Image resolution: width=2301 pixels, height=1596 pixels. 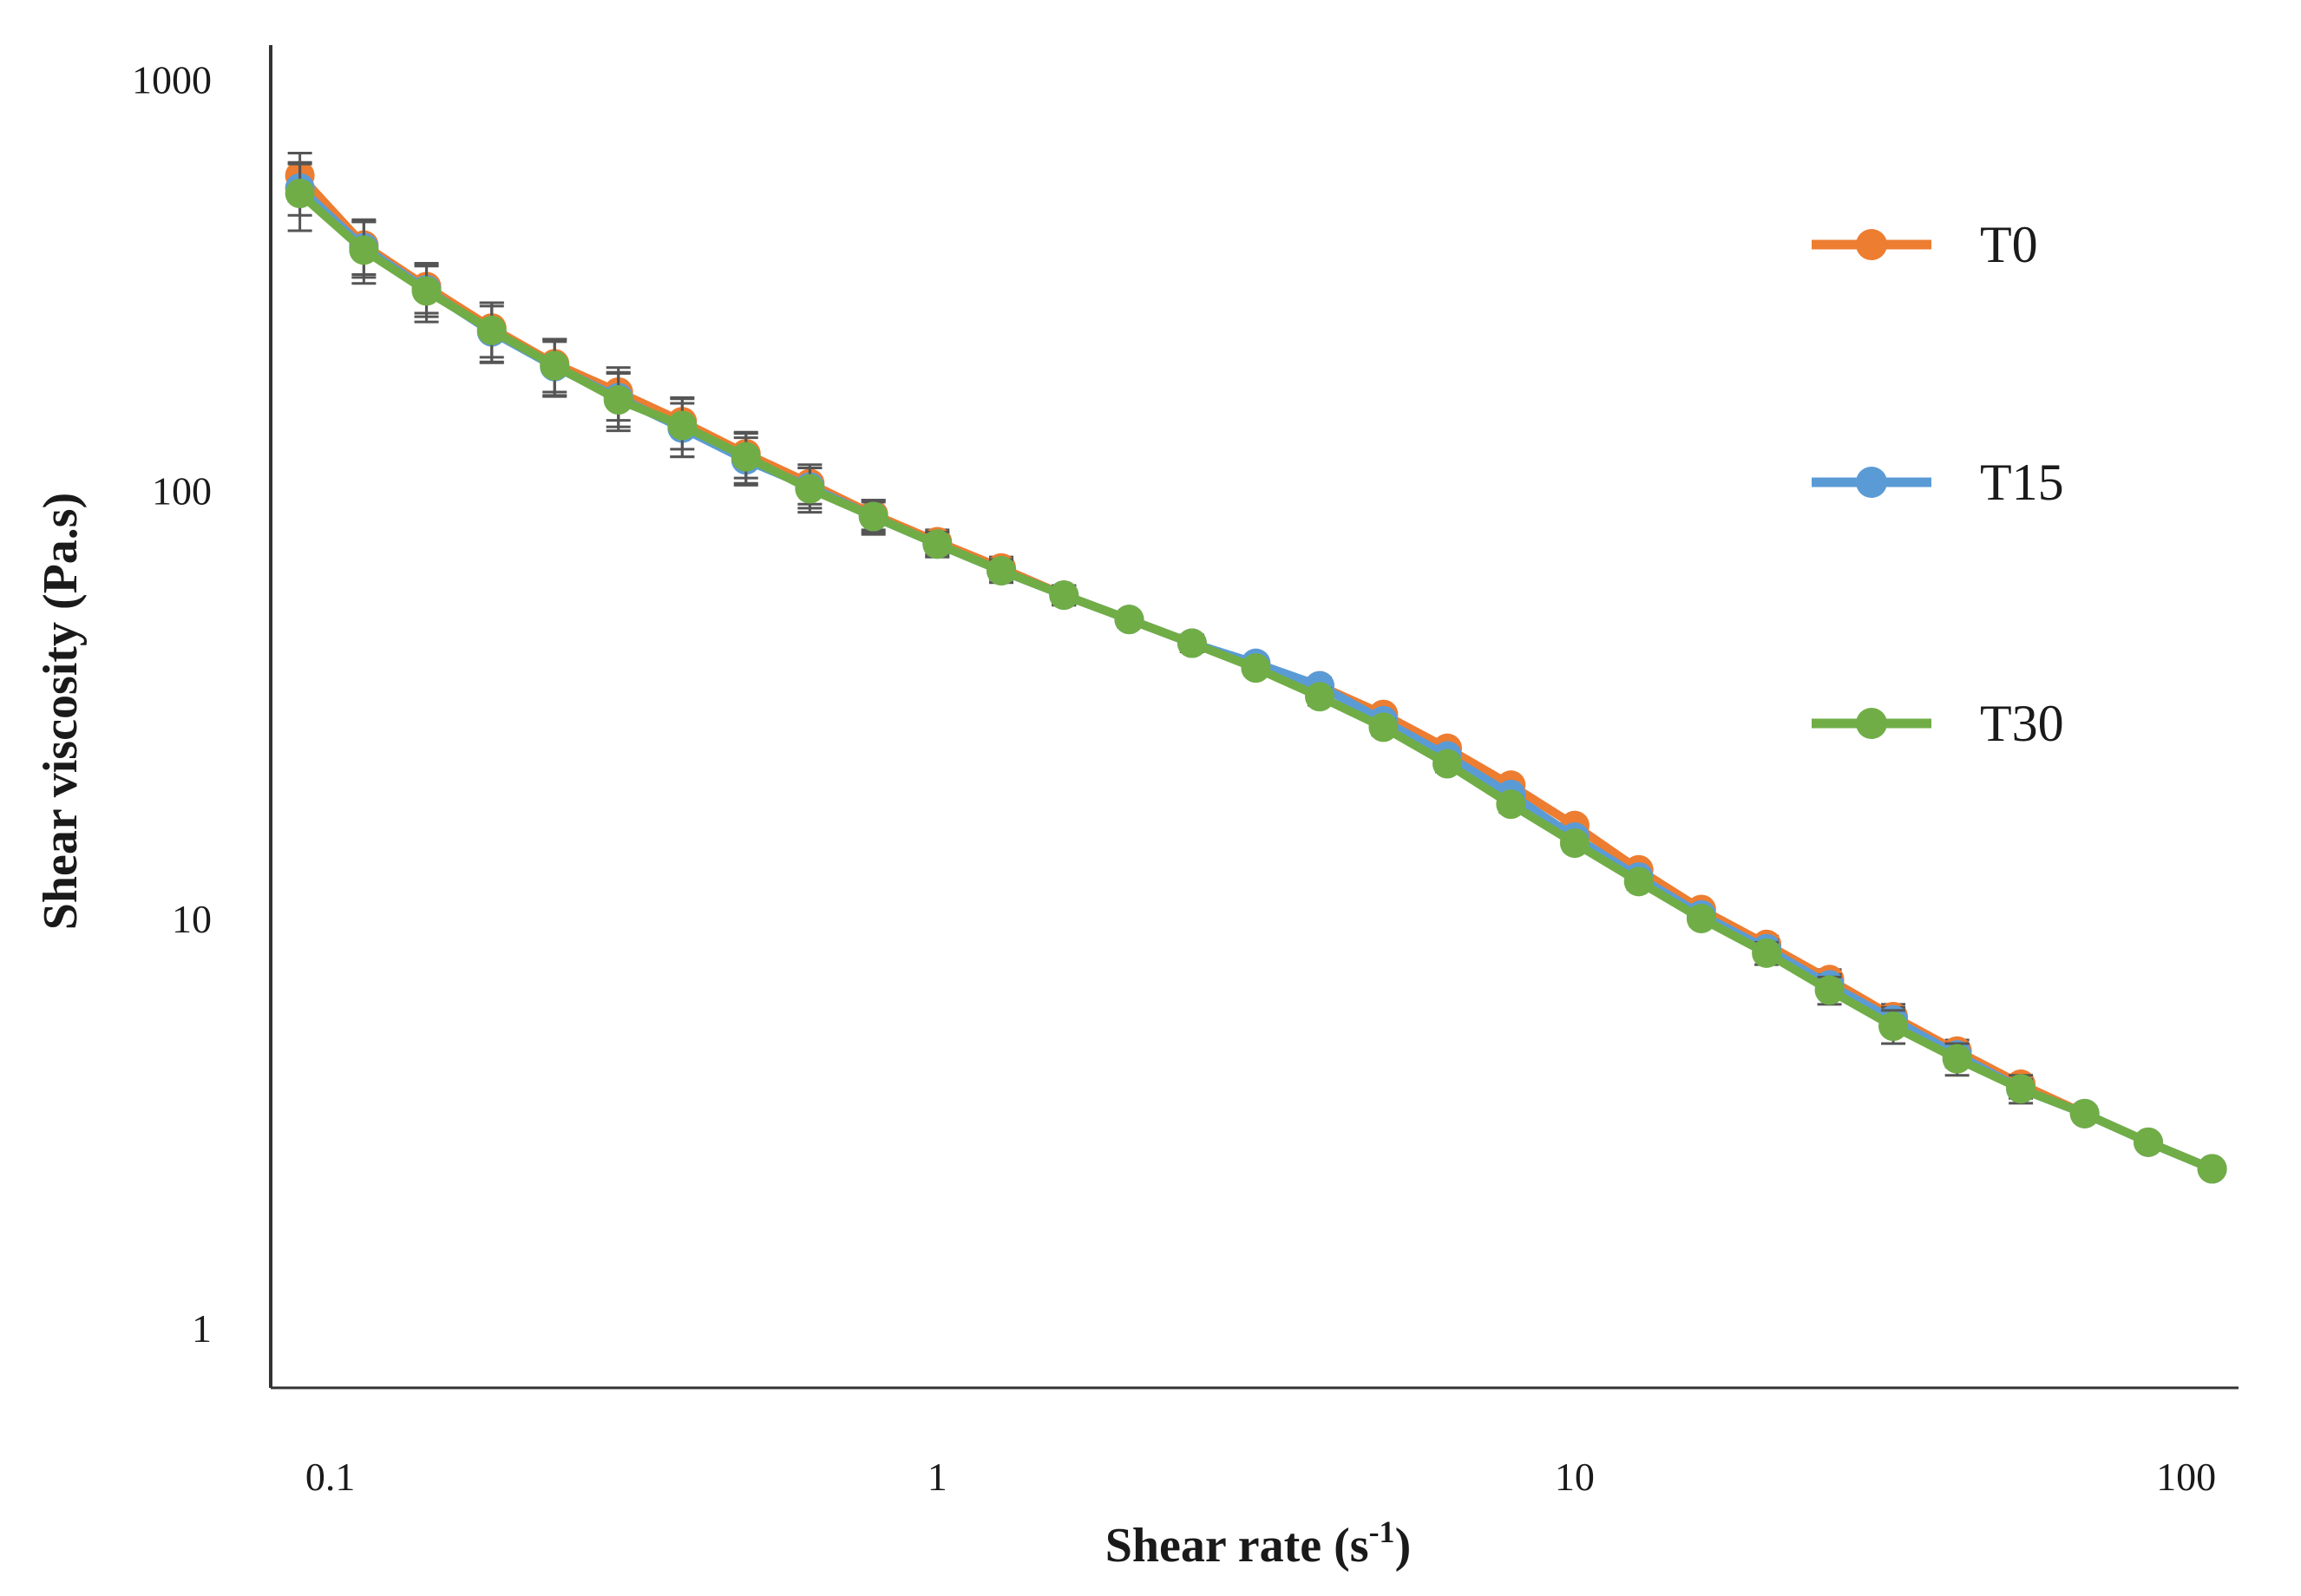 What do you see at coordinates (172, 704) in the screenshot?
I see `y-tick-labels: 1 10 100 1000` at bounding box center [172, 704].